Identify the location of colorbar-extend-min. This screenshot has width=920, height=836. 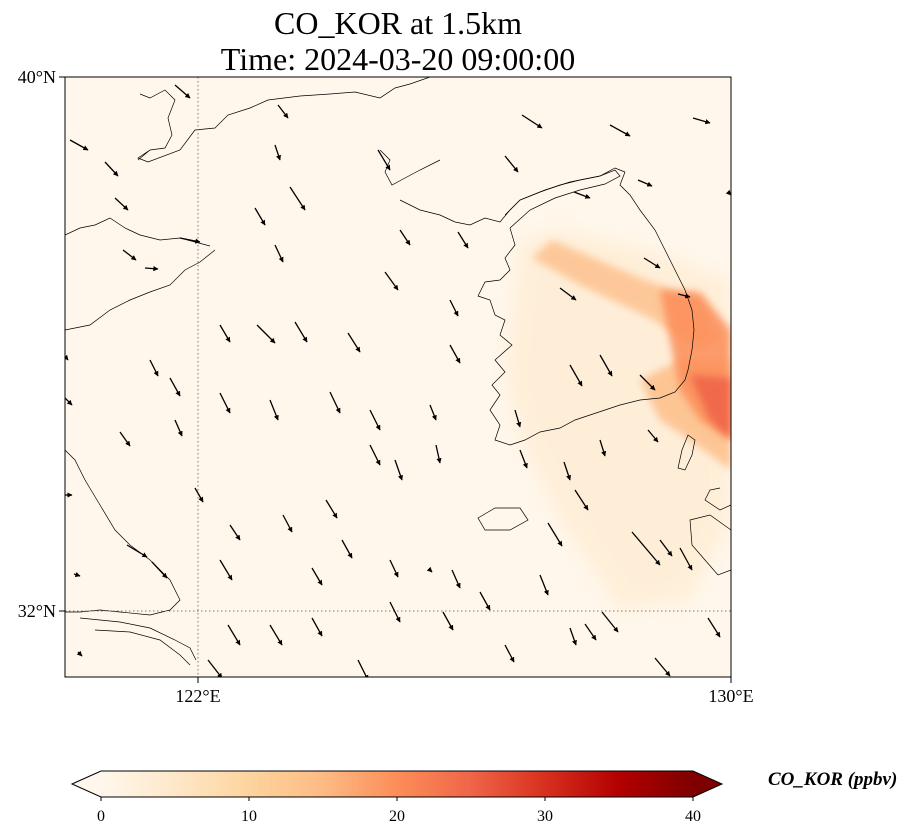
(86, 784).